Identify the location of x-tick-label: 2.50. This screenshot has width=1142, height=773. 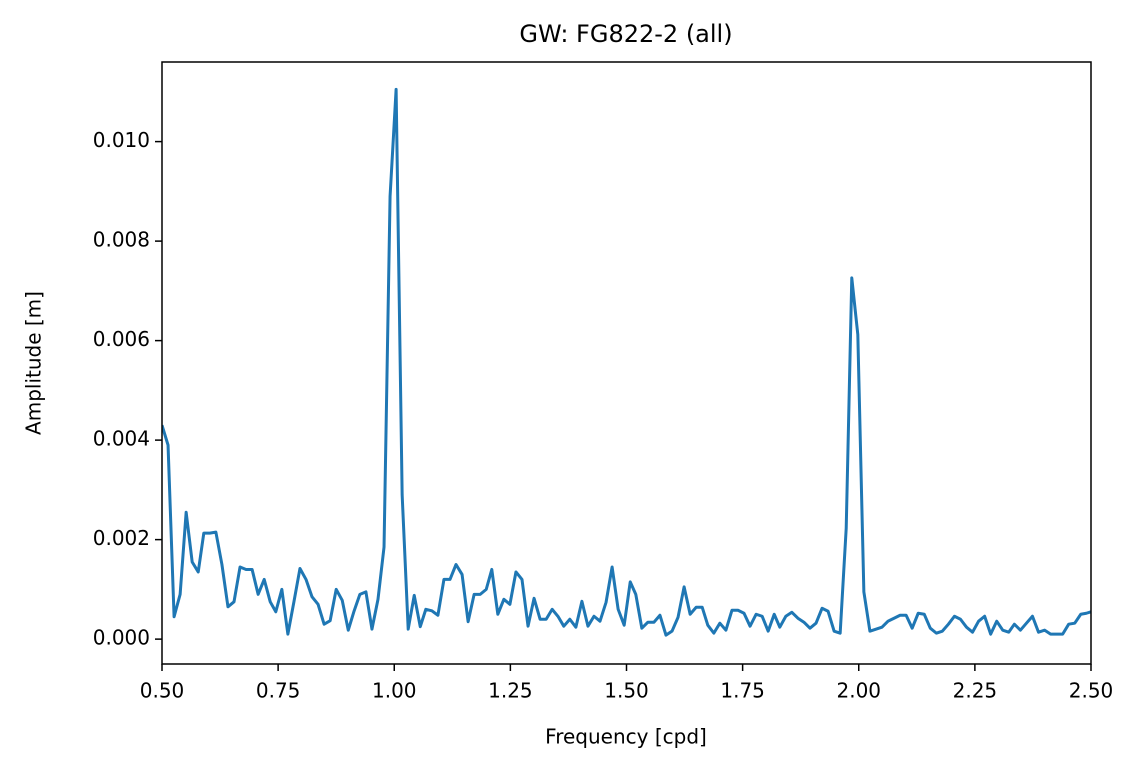
(1091, 691).